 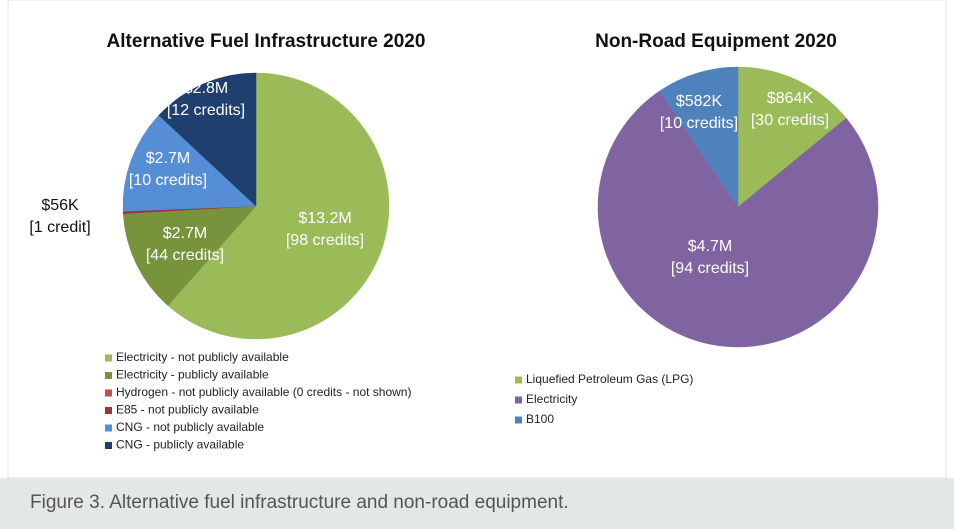 I want to click on legend-label: B100, so click(x=540, y=419).